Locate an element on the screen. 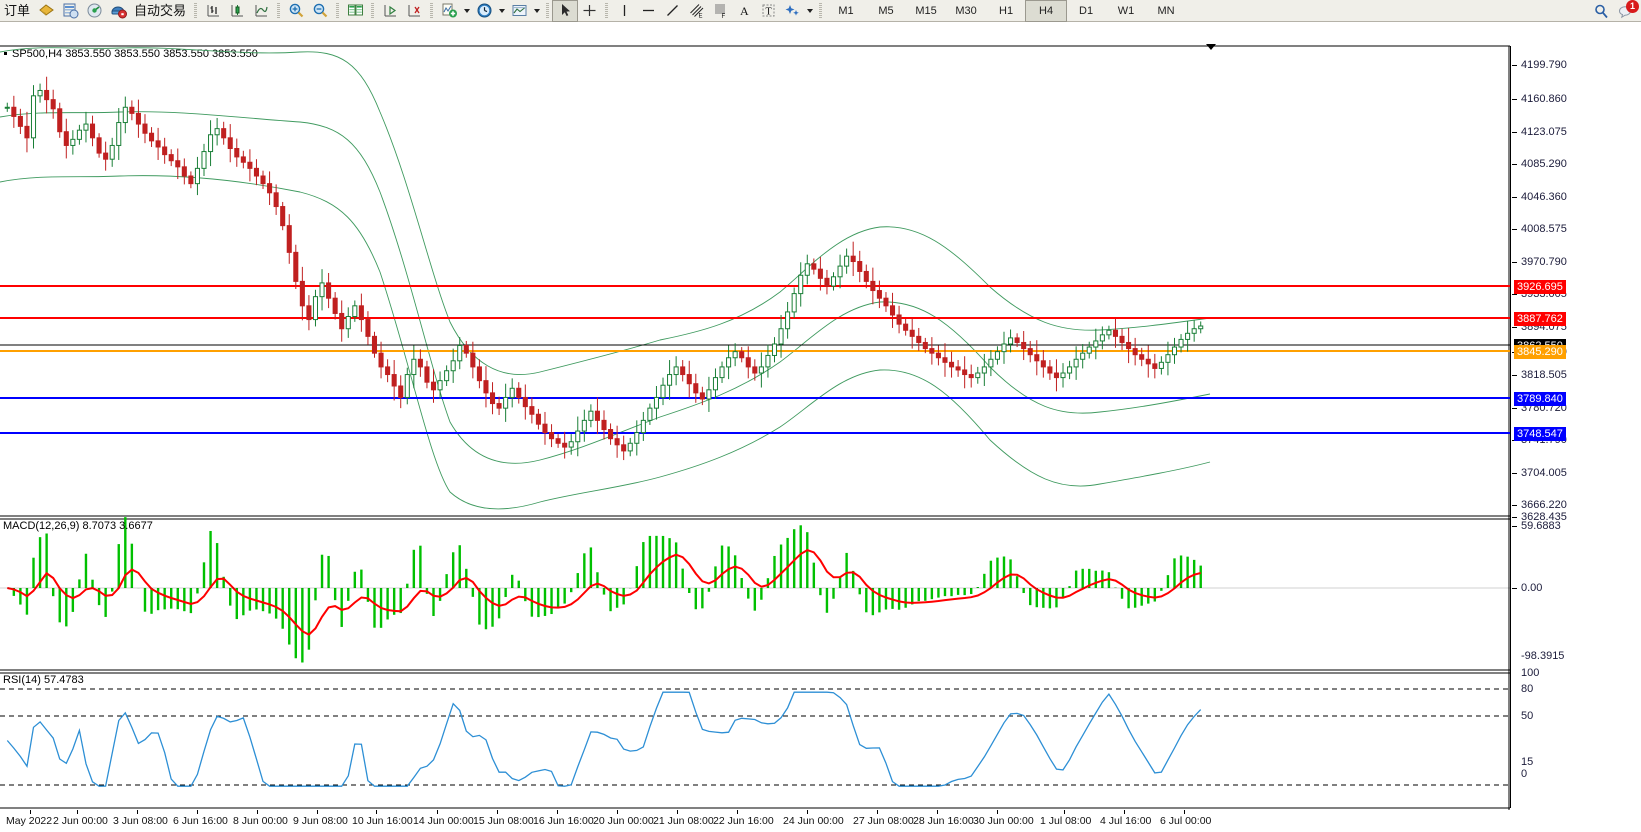  zoom-out-icon is located at coordinates (320, 11).